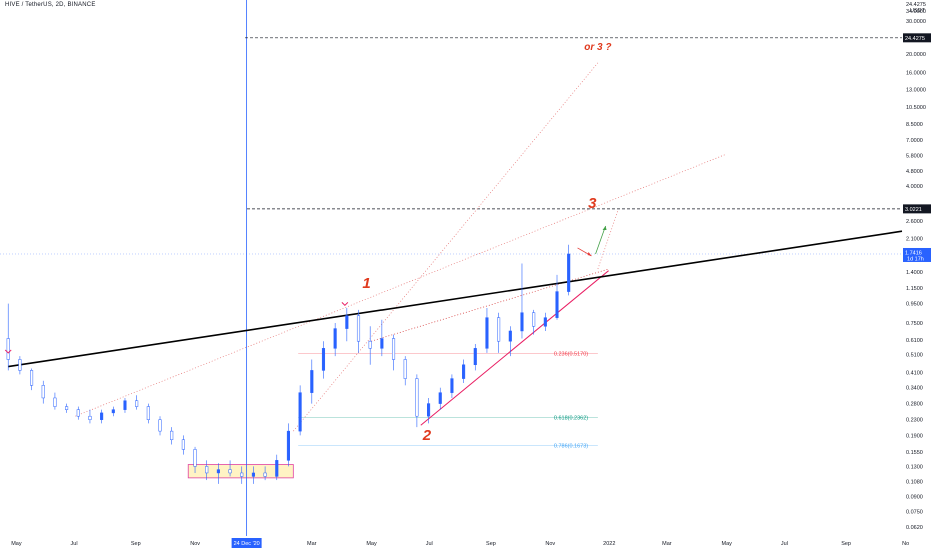  Describe the element at coordinates (914, 273) in the screenshot. I see `price-axis-label: 1.4000` at that location.